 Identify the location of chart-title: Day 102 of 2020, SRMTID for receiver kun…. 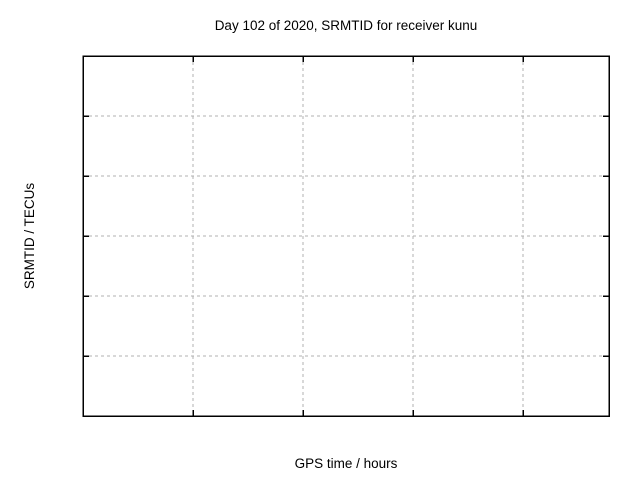
(346, 25).